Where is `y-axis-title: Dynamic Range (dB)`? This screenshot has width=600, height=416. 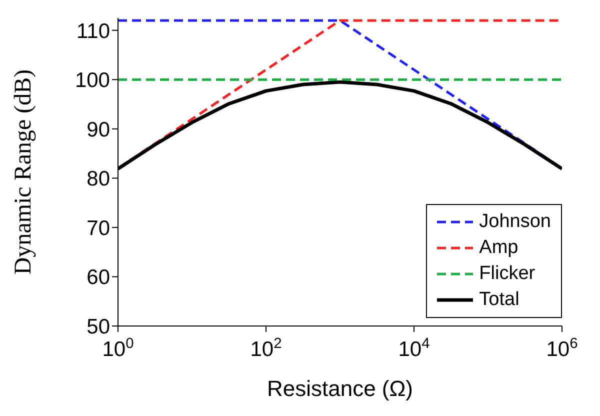 y-axis-title: Dynamic Range (dB) is located at coordinates (23, 172).